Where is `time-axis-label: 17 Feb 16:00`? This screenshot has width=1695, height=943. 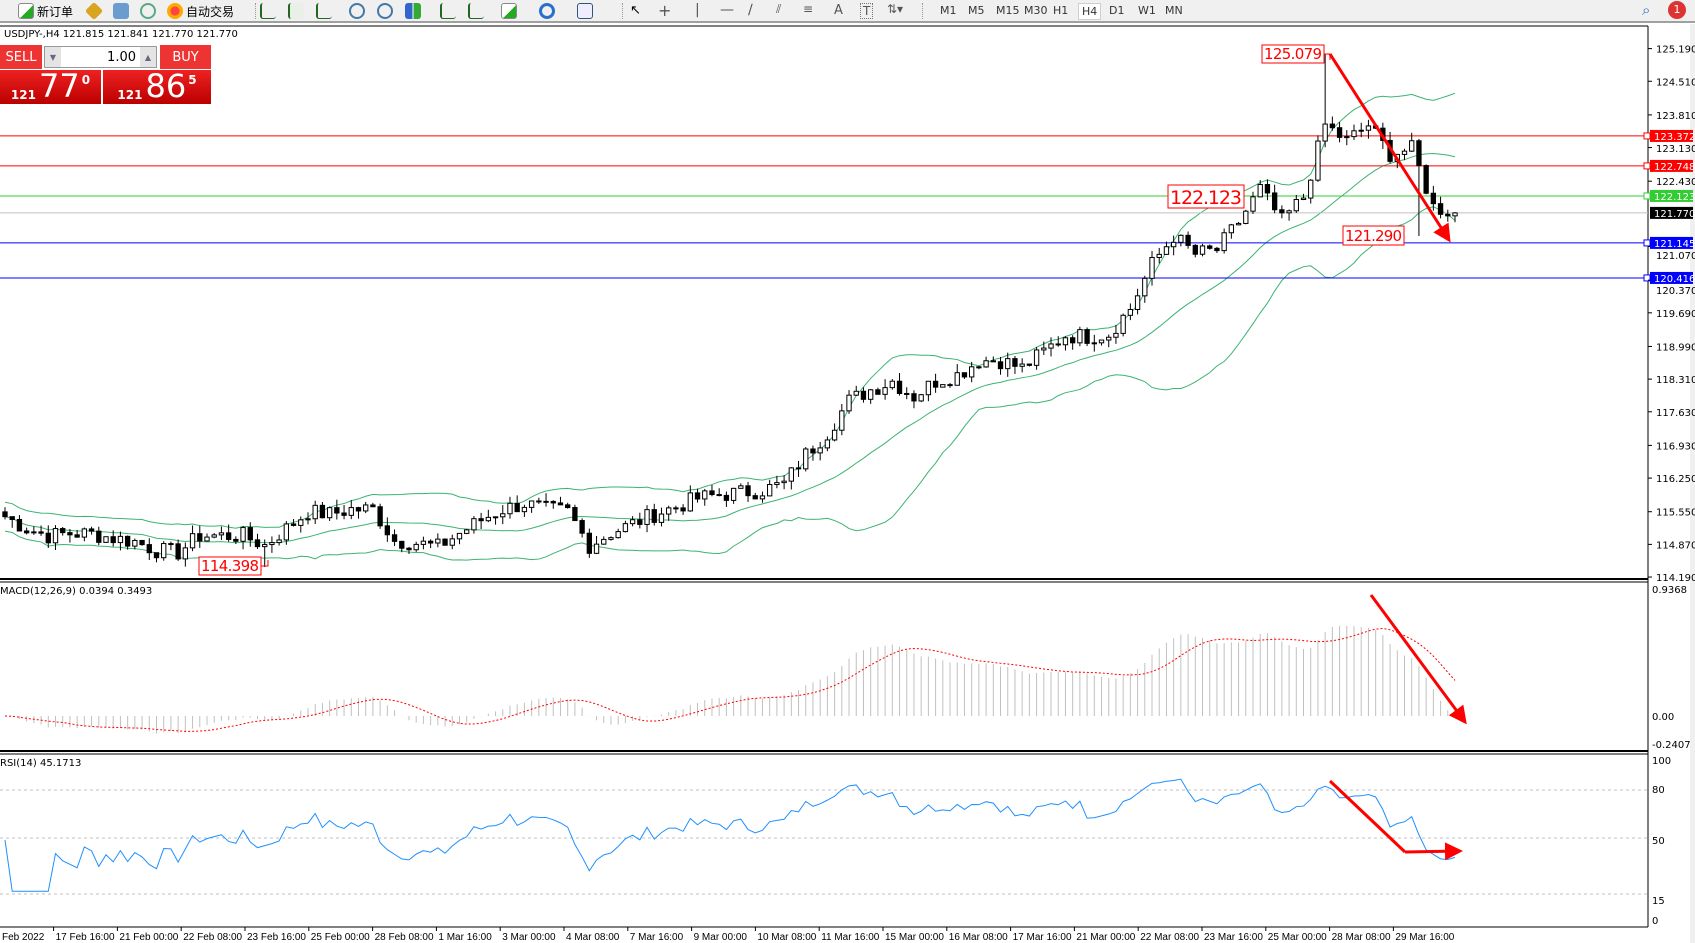
time-axis-label: 17 Feb 16:00 is located at coordinates (85, 937).